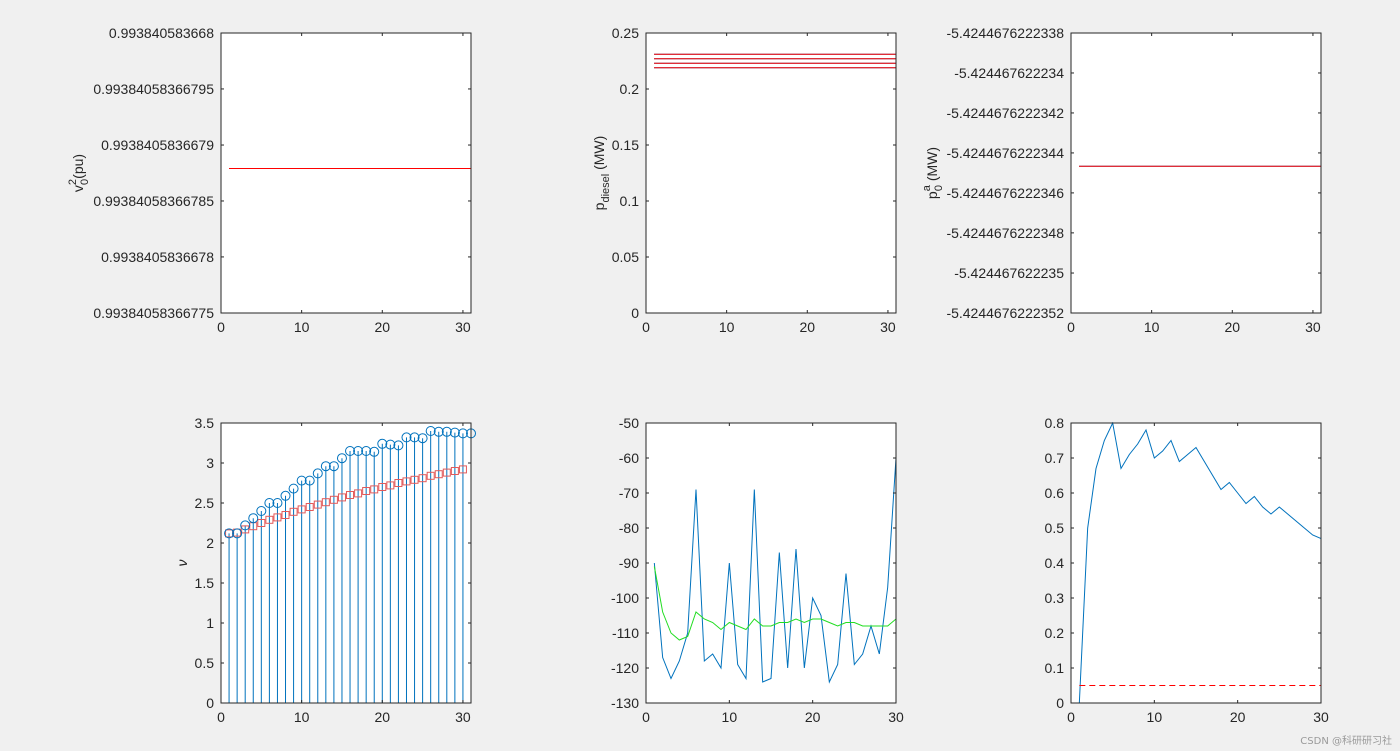 The width and height of the screenshot is (1400, 751). What do you see at coordinates (1055, 598) in the screenshot?
I see `y-tick-label: 0.3` at bounding box center [1055, 598].